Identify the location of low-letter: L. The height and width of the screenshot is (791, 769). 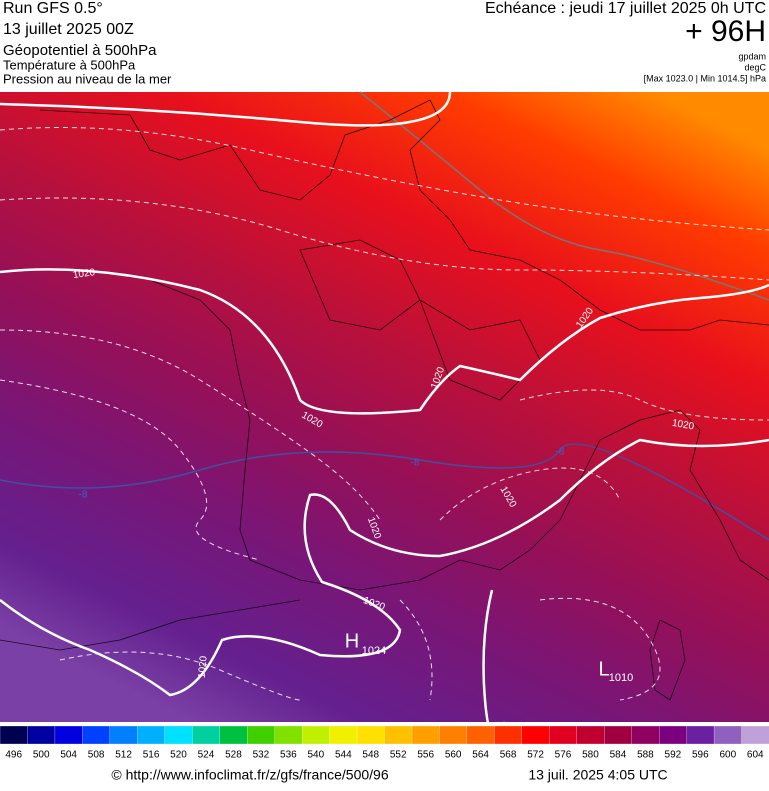
(603, 669).